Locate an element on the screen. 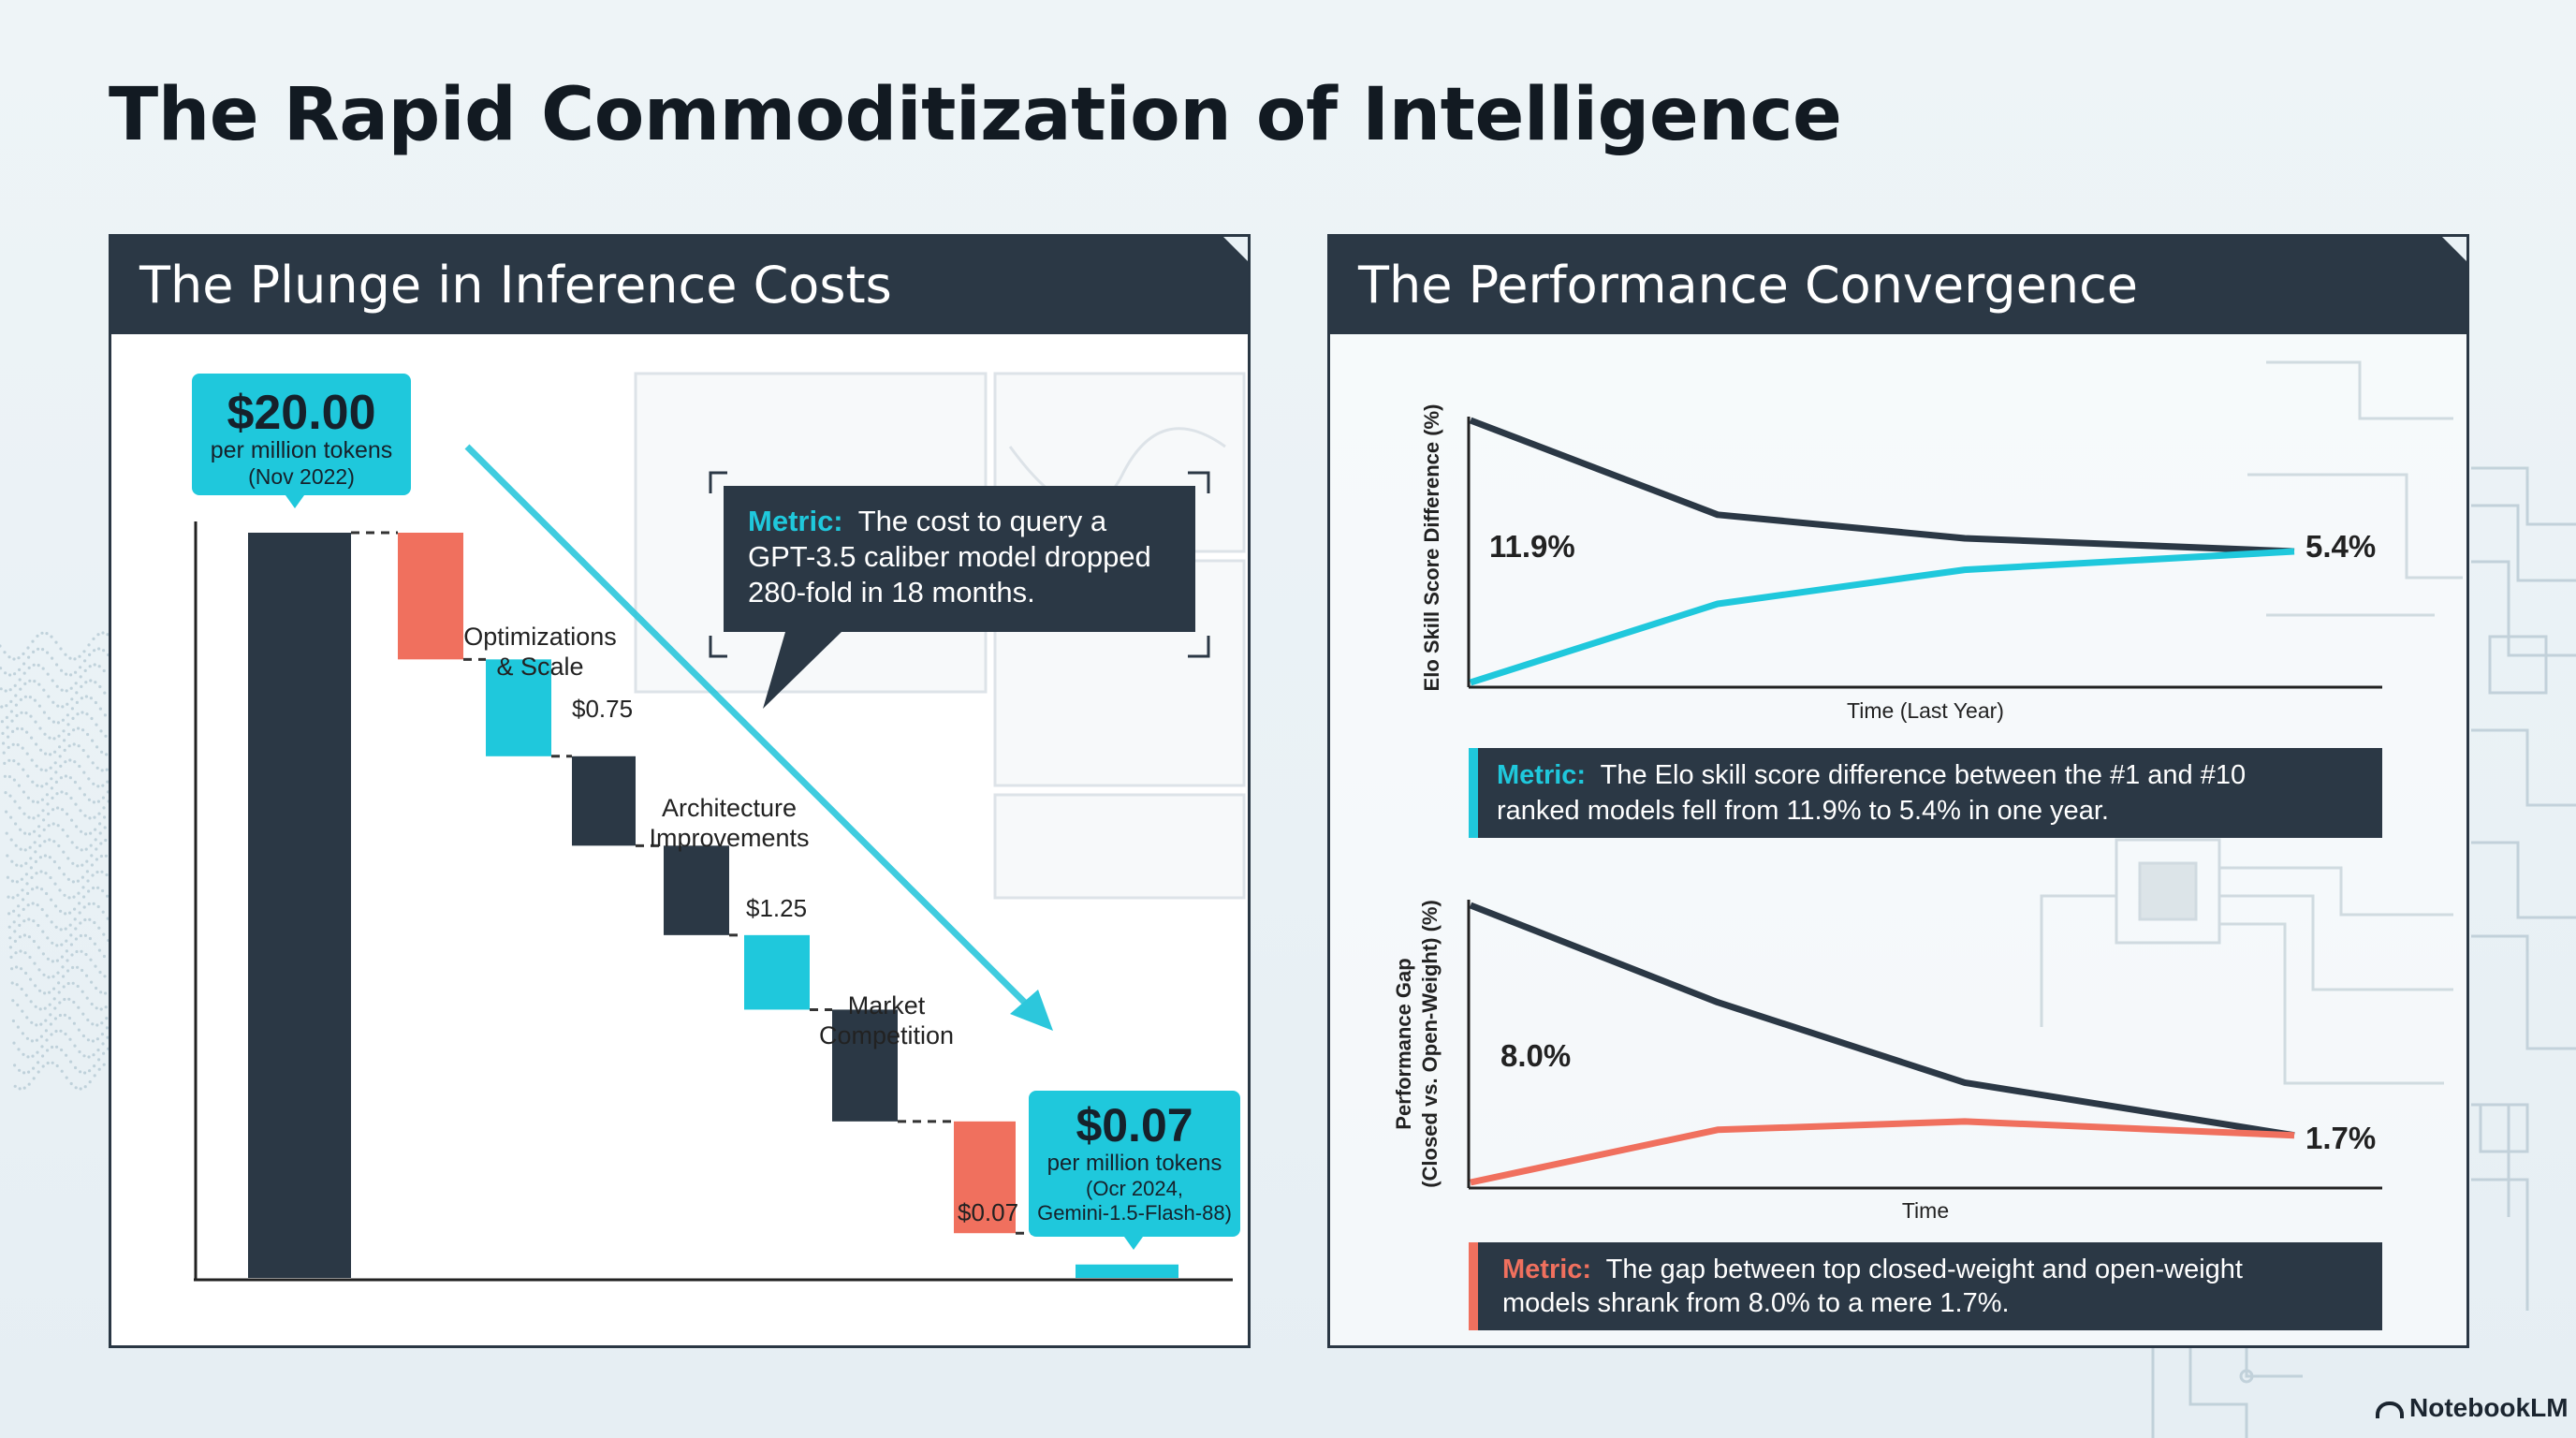 Image resolution: width=2576 pixels, height=1438 pixels. chart1-start-label: 11.9% is located at coordinates (1532, 546).